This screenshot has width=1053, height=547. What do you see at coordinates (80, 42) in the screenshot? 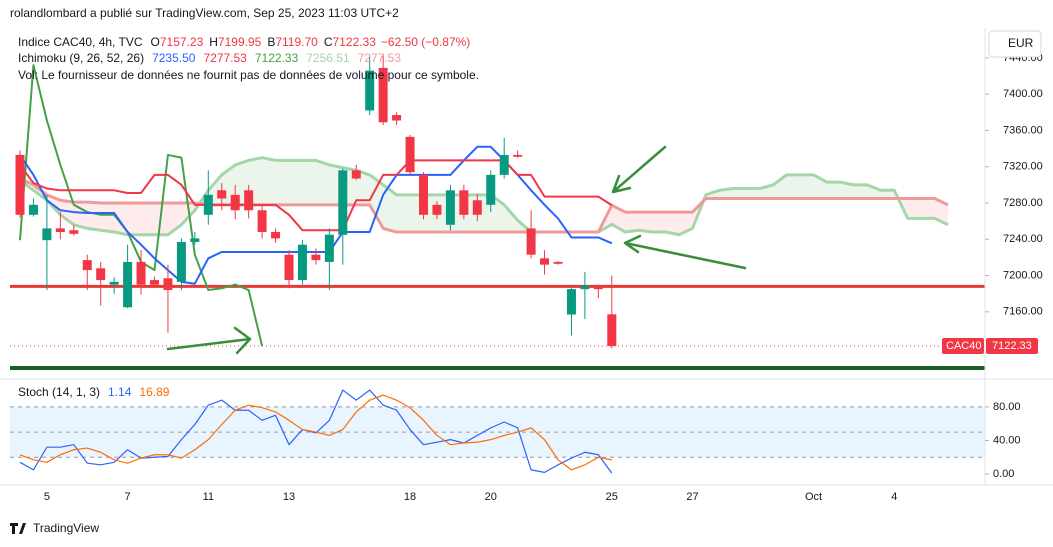
I see `symbol: Indice CAC40, 4h, TVC` at bounding box center [80, 42].